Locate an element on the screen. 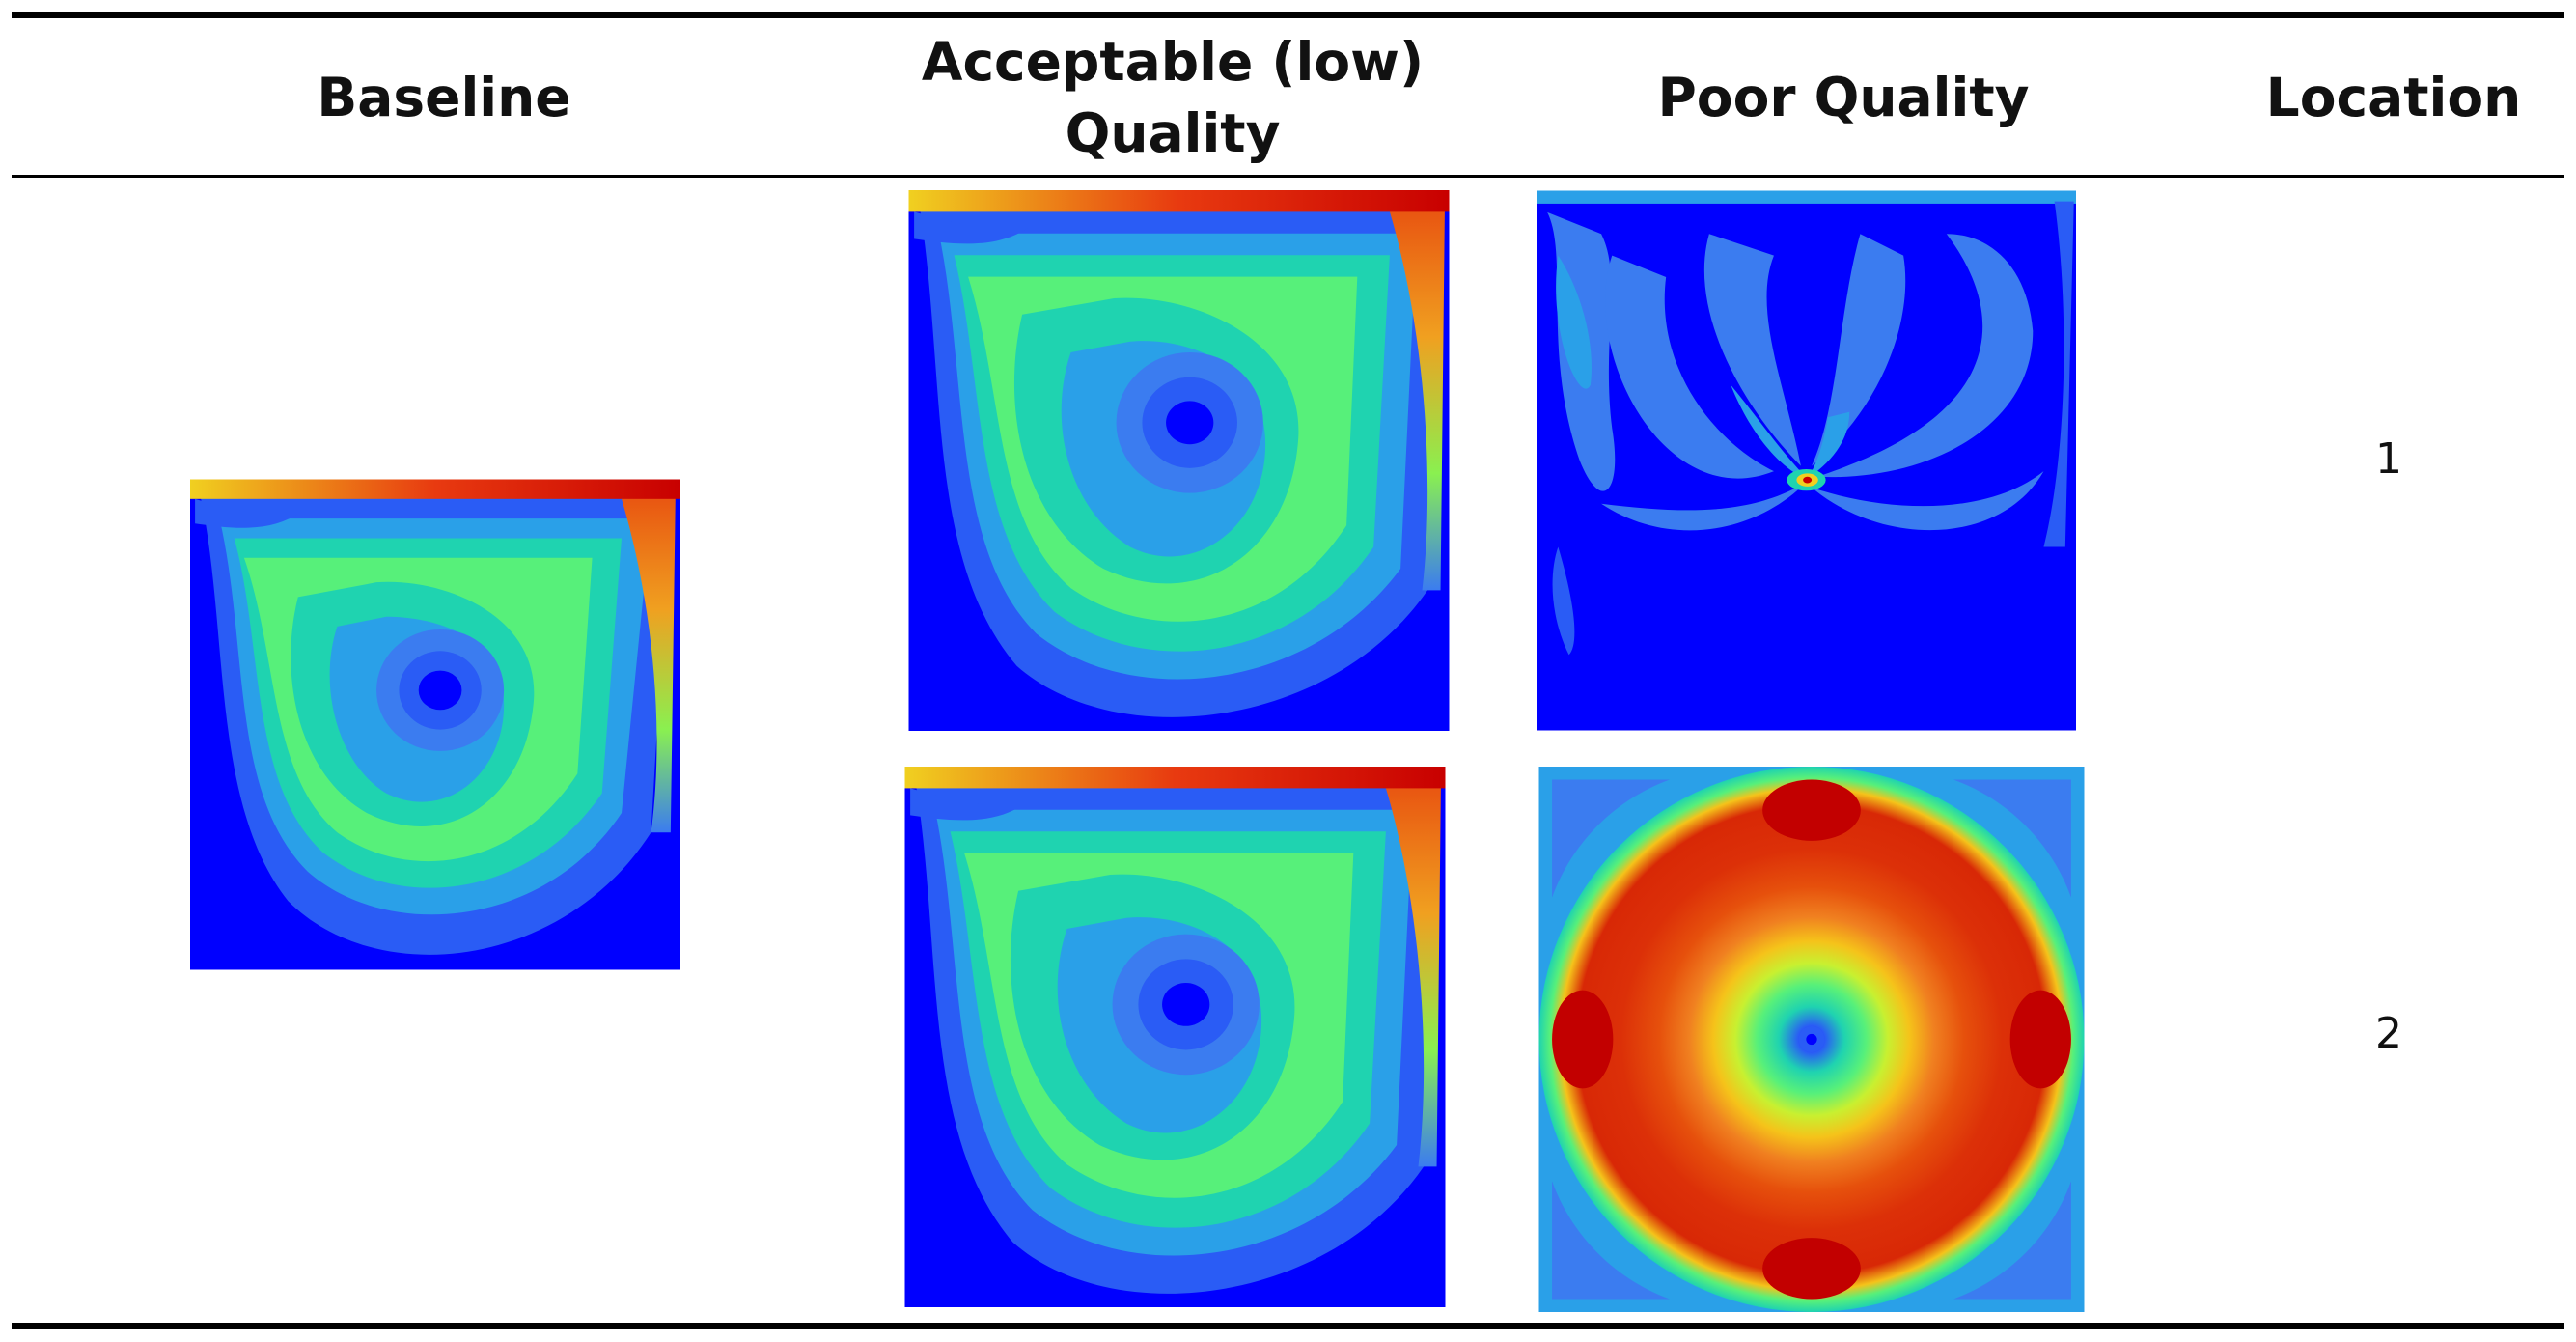  header-location: Location is located at coordinates (2393, 97).